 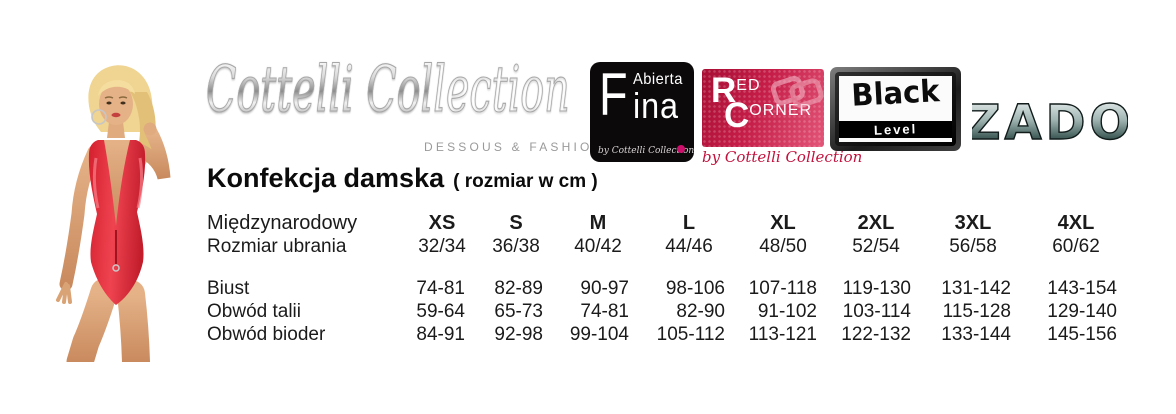 I want to click on table-cell: 115-128, so click(x=976, y=311).